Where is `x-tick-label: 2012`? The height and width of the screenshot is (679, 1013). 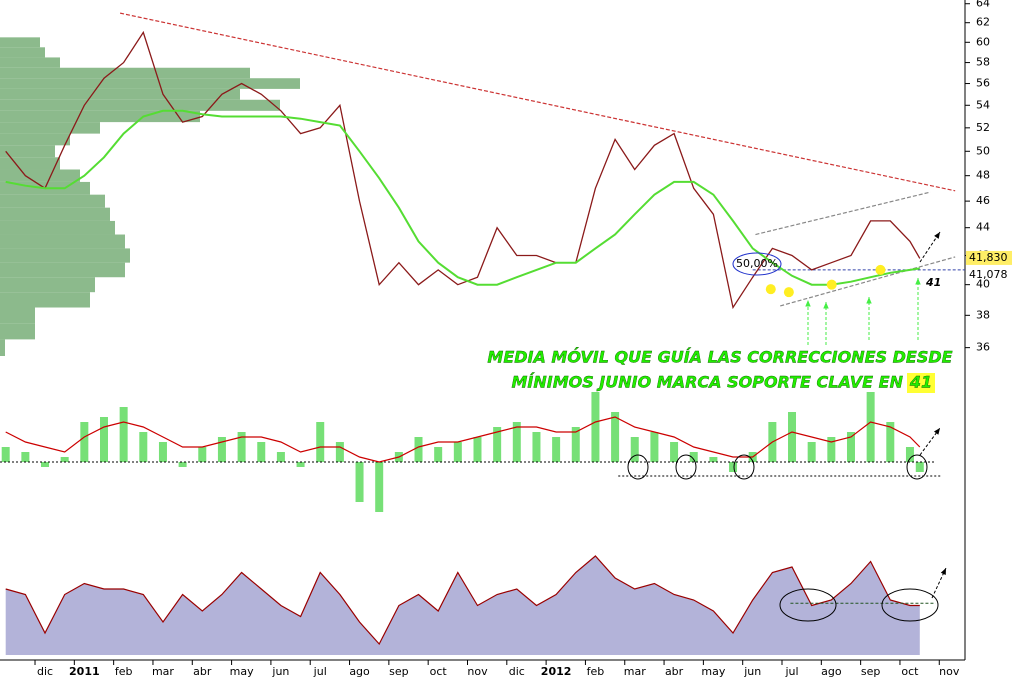
x-tick-label: 2012 is located at coordinates (556, 671).